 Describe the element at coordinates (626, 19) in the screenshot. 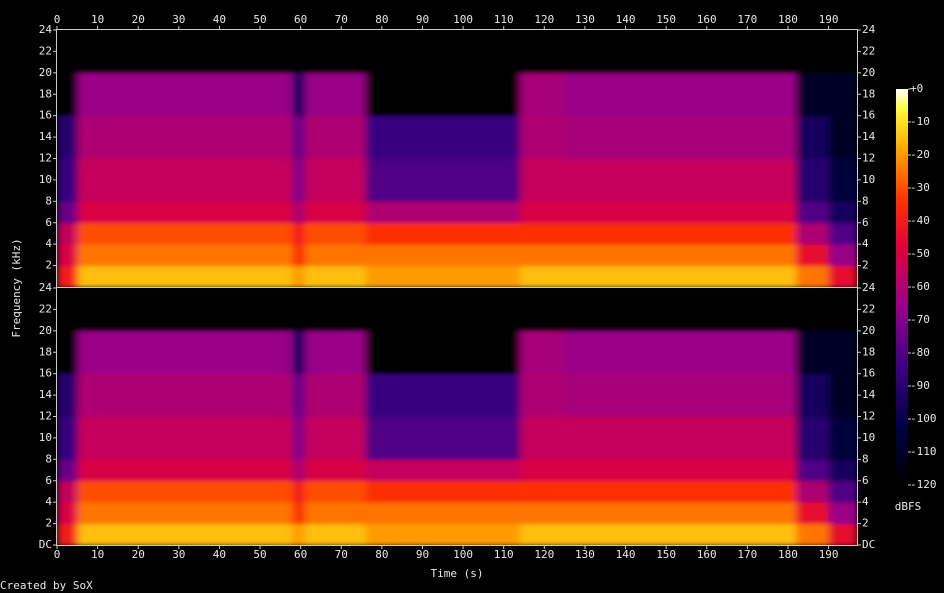

I see `x-tick-label: 140` at that location.